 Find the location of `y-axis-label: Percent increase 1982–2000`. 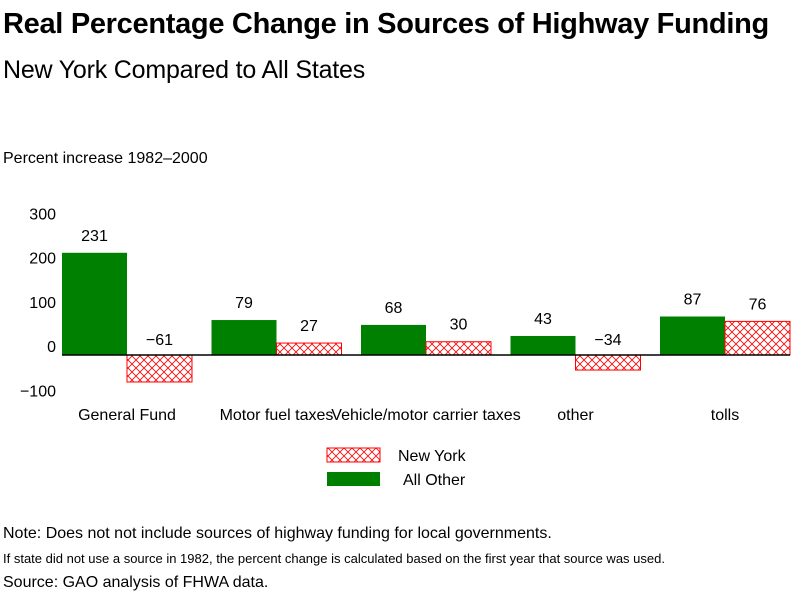

y-axis-label: Percent increase 1982–2000 is located at coordinates (105, 158).